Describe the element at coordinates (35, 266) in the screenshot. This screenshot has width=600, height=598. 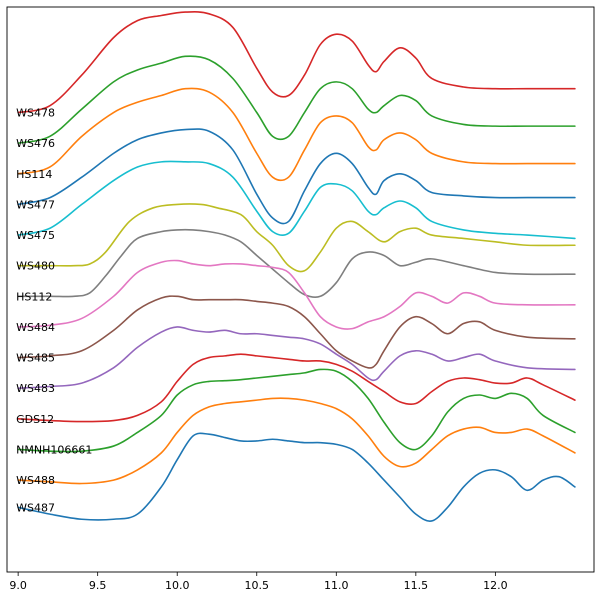
I see `series-label-ws480: WS480` at that location.